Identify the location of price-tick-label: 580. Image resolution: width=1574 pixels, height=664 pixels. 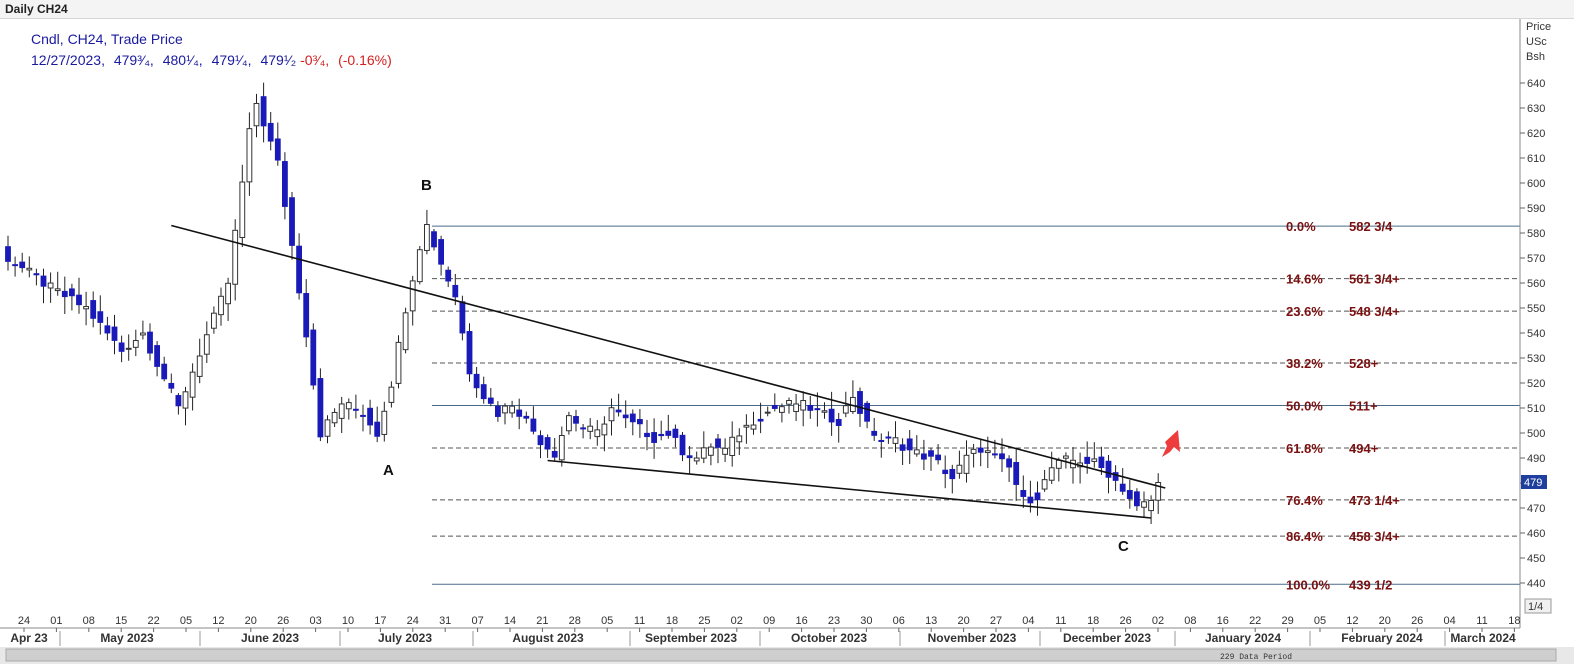
(1536, 234).